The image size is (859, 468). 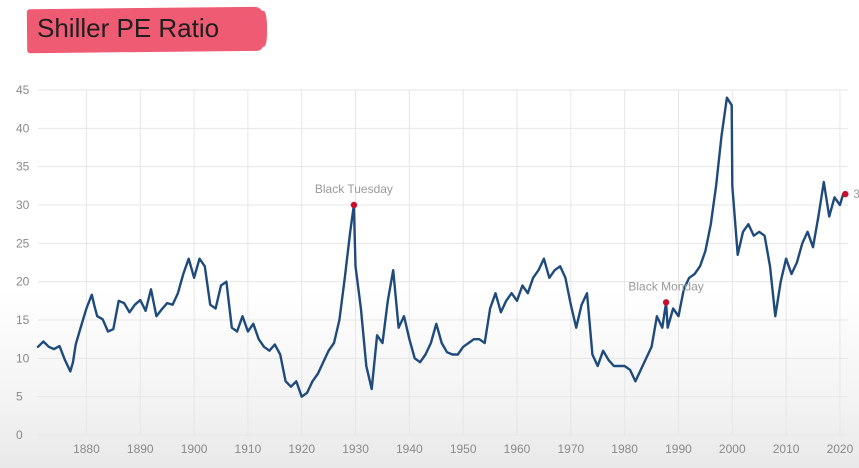 What do you see at coordinates (301, 449) in the screenshot?
I see `x-tick-label: 1920` at bounding box center [301, 449].